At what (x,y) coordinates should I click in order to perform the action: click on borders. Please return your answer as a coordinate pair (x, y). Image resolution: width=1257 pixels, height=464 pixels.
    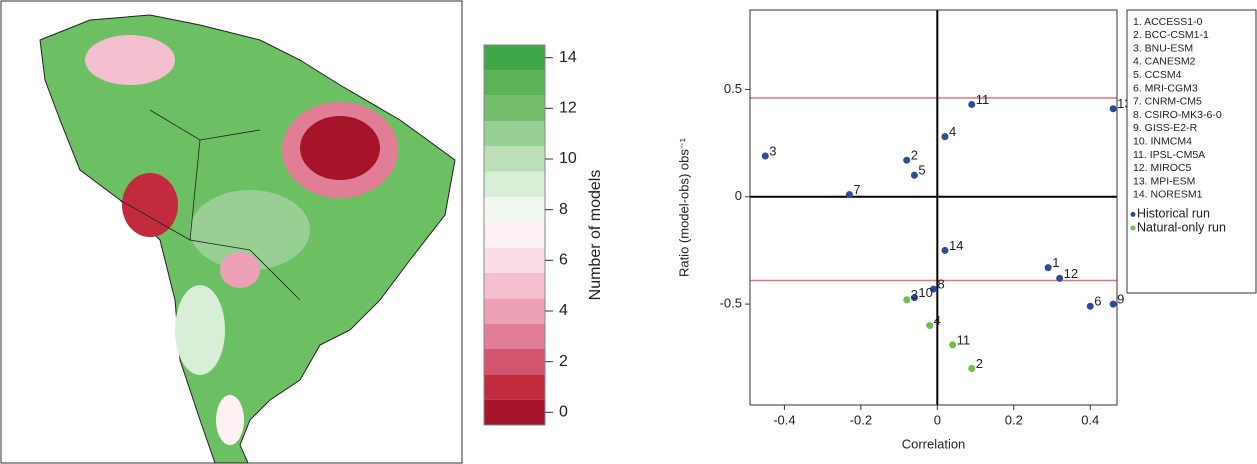
    Looking at the image, I should click on (210, 205).